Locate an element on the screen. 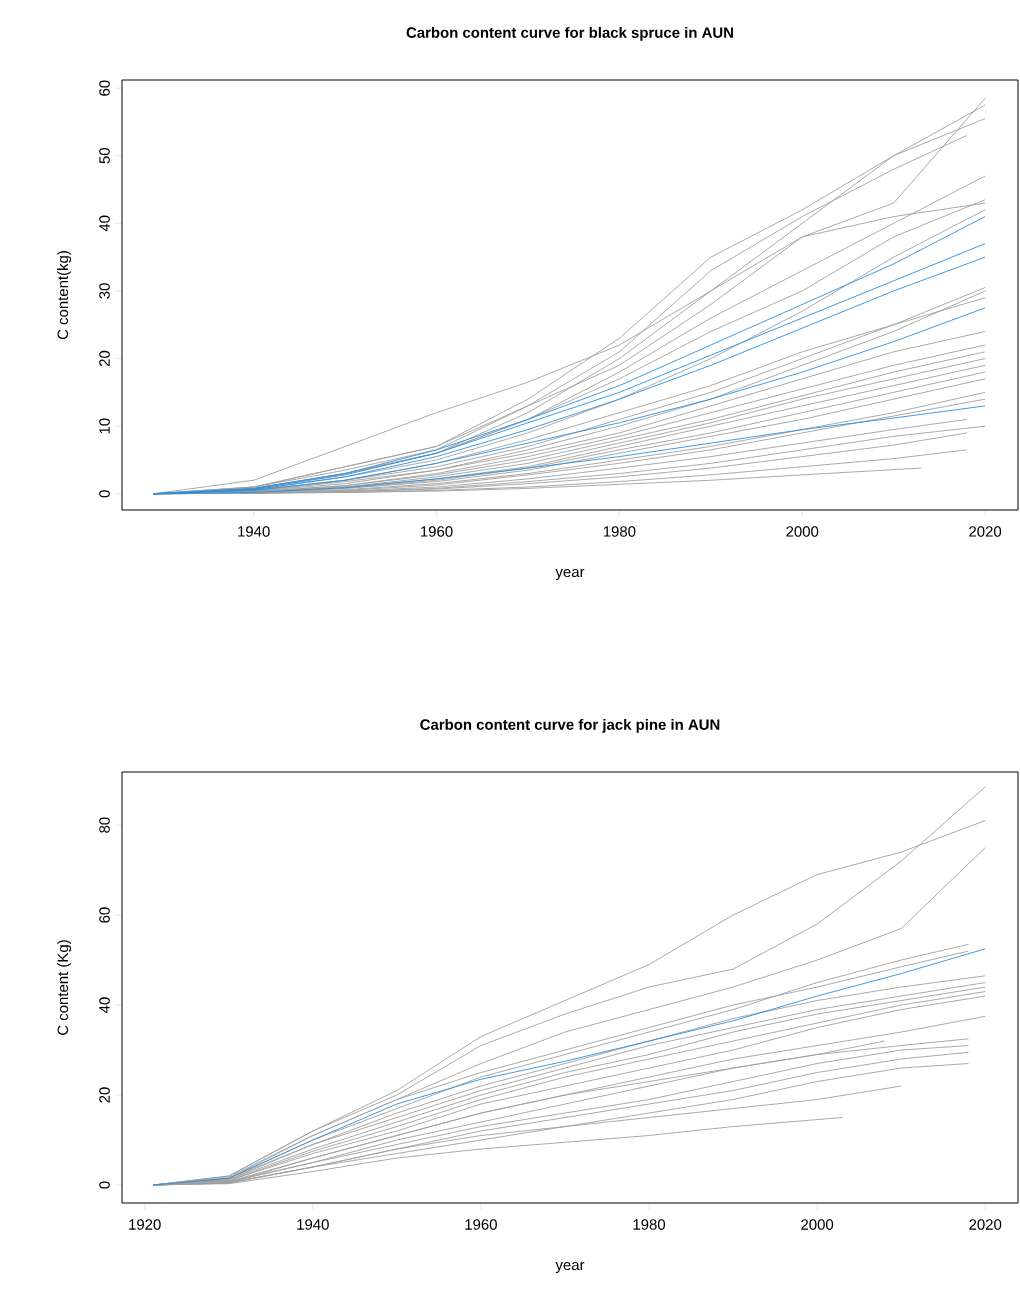 The image size is (1020, 1315). y-tick-label: 50 is located at coordinates (104, 156).